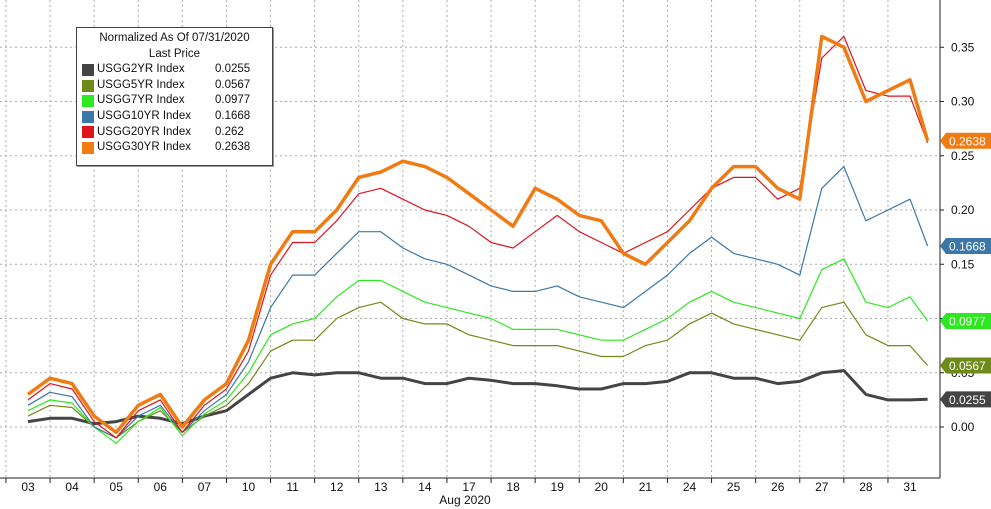  What do you see at coordinates (141, 100) in the screenshot?
I see `legend-series-name: USGG7YR Index` at bounding box center [141, 100].